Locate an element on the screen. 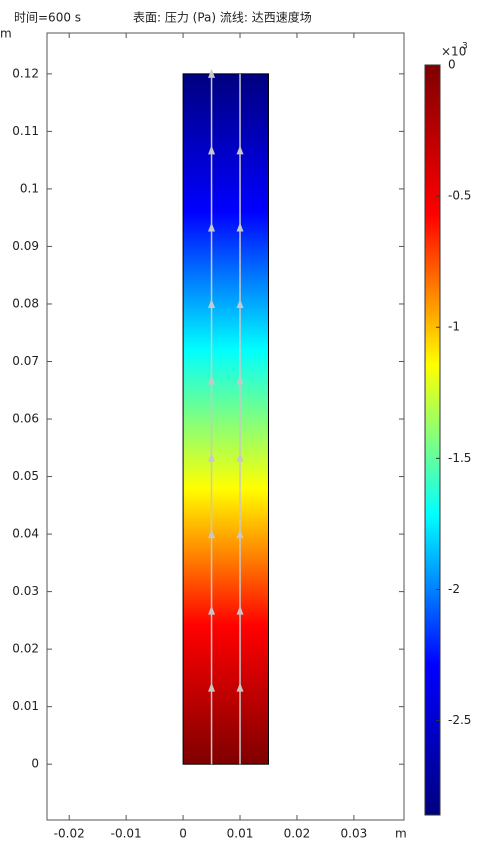 The height and width of the screenshot is (849, 492). x-unit: m is located at coordinates (401, 834).